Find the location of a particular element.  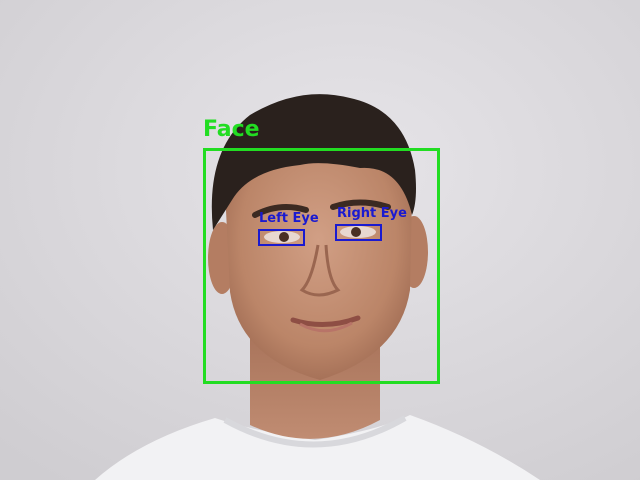

face-detection-label: Face is located at coordinates (231, 129).